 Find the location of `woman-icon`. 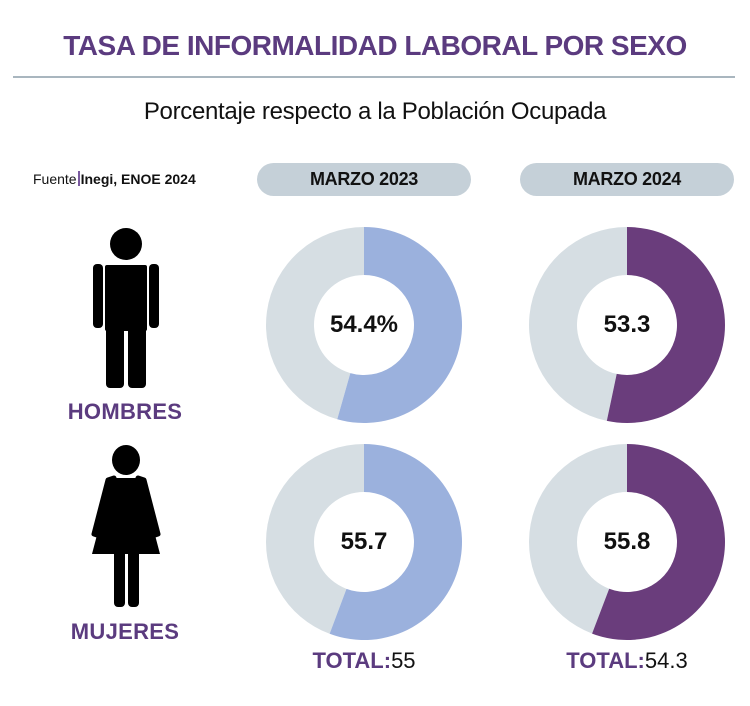

woman-icon is located at coordinates (126, 526).